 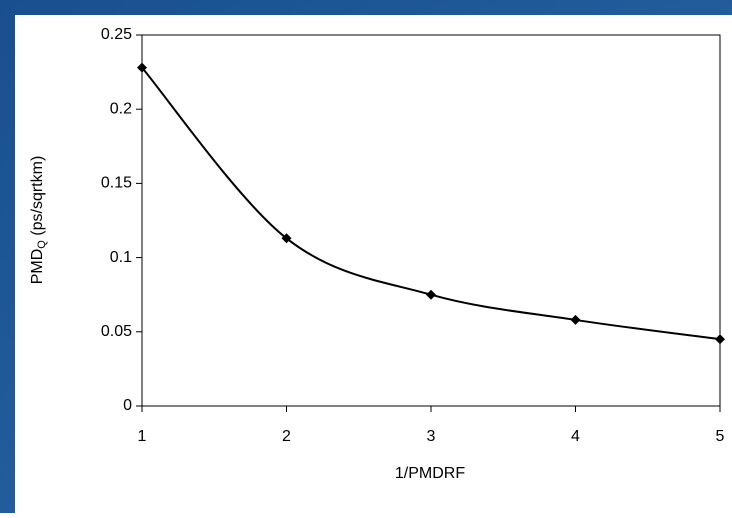 What do you see at coordinates (286, 436) in the screenshot?
I see `x-tick-label: 2` at bounding box center [286, 436].